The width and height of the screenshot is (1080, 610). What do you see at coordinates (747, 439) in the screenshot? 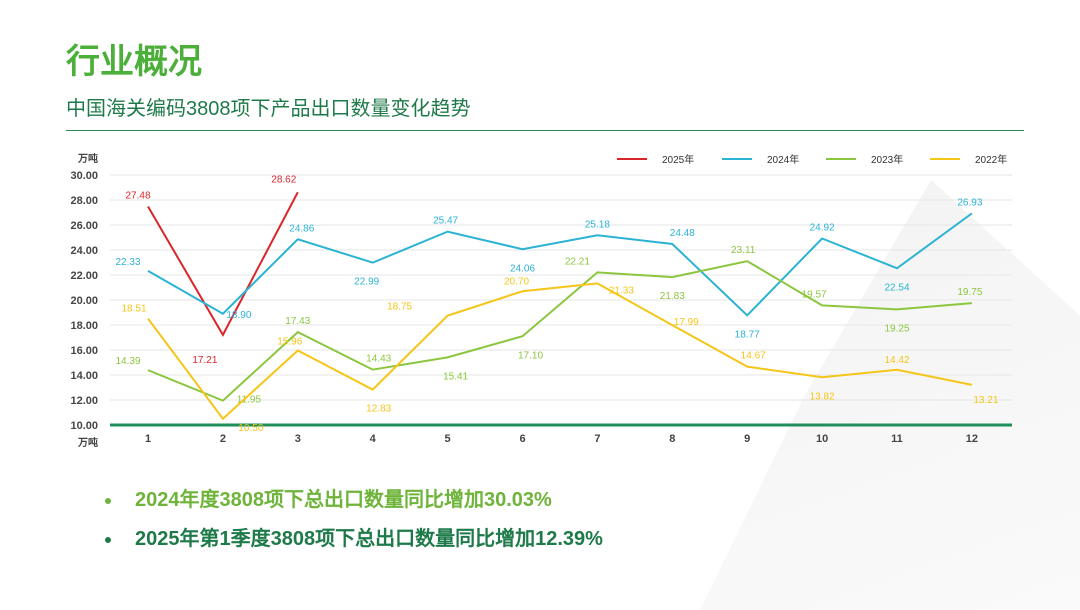
I see `x-tick-label: 9` at bounding box center [747, 439].